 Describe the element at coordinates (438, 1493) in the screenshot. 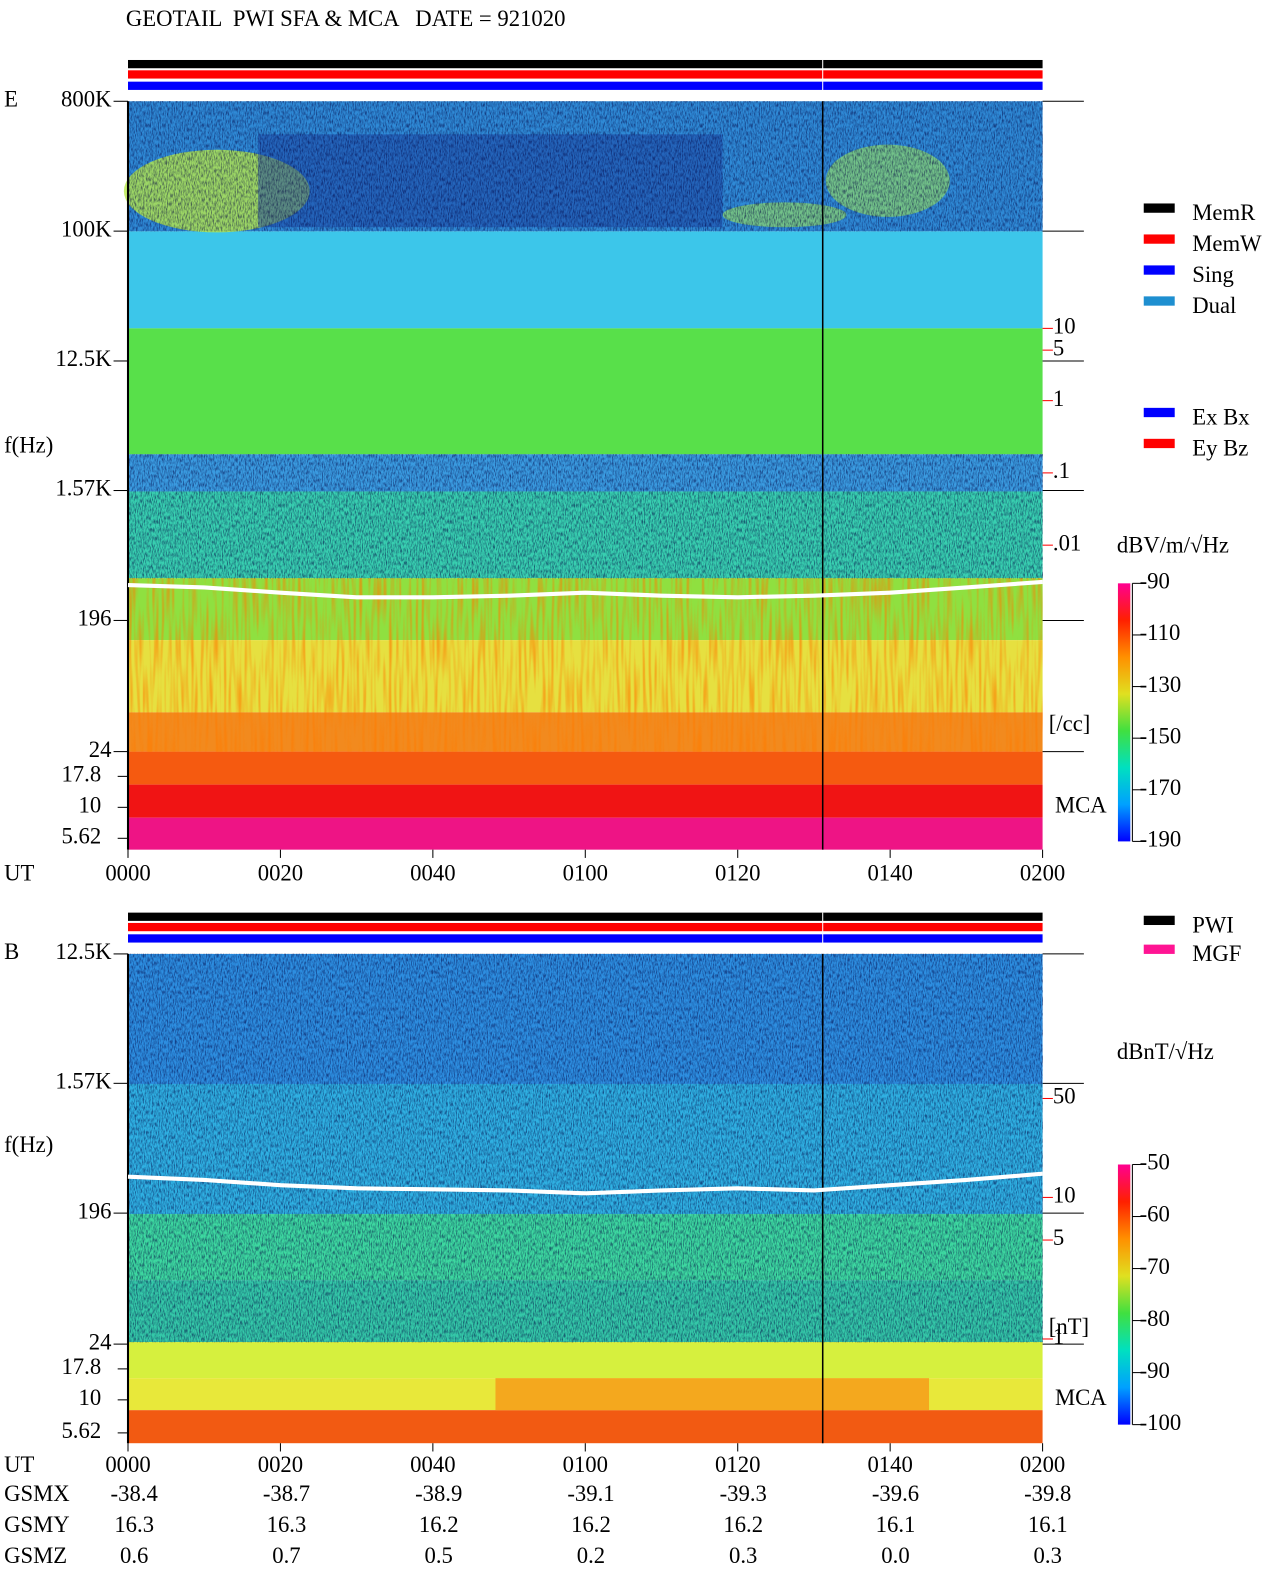

I see `orbit-value: -38.9` at that location.